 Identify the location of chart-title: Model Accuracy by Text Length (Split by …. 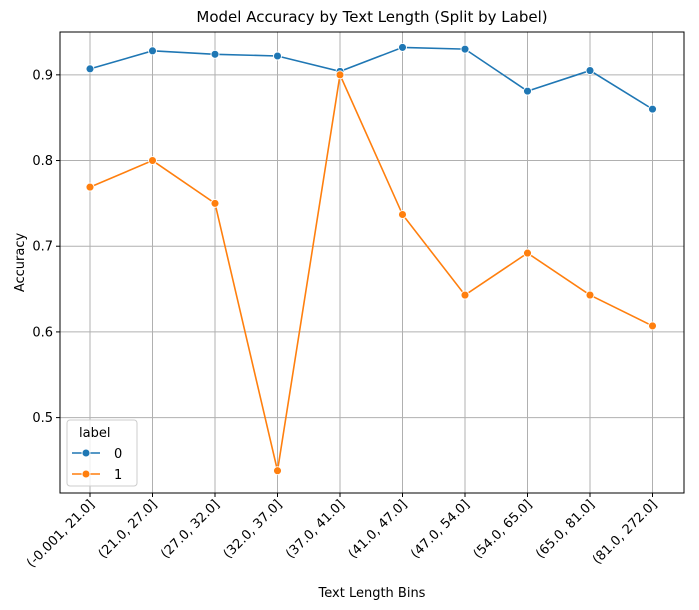
(371, 17).